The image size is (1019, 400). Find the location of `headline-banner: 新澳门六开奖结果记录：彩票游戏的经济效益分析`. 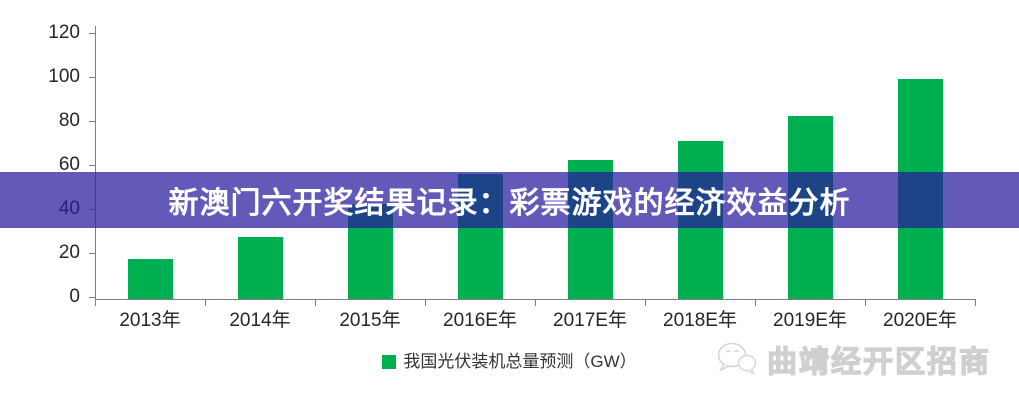

headline-banner: 新澳门六开奖结果记录：彩票游戏的经济效益分析 is located at coordinates (509, 200).